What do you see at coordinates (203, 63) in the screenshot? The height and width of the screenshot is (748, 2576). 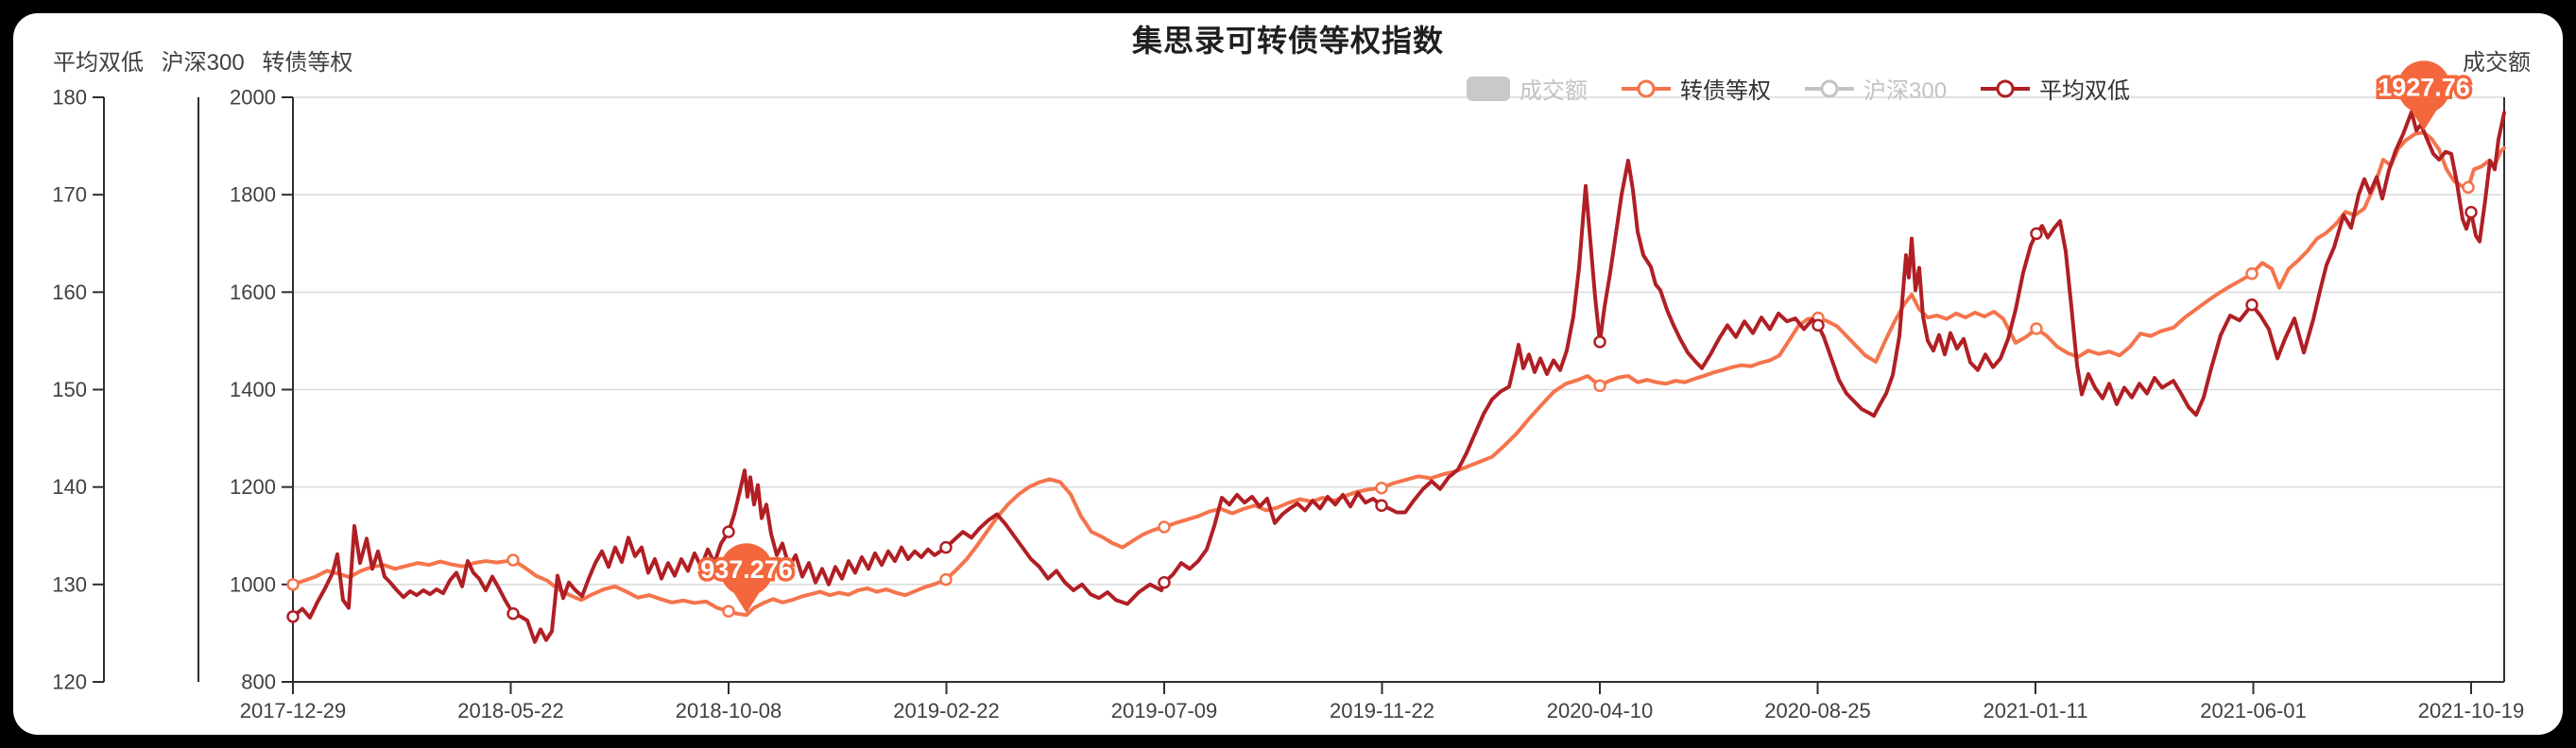 I see `axis-name-hs300: 沪深300` at bounding box center [203, 63].